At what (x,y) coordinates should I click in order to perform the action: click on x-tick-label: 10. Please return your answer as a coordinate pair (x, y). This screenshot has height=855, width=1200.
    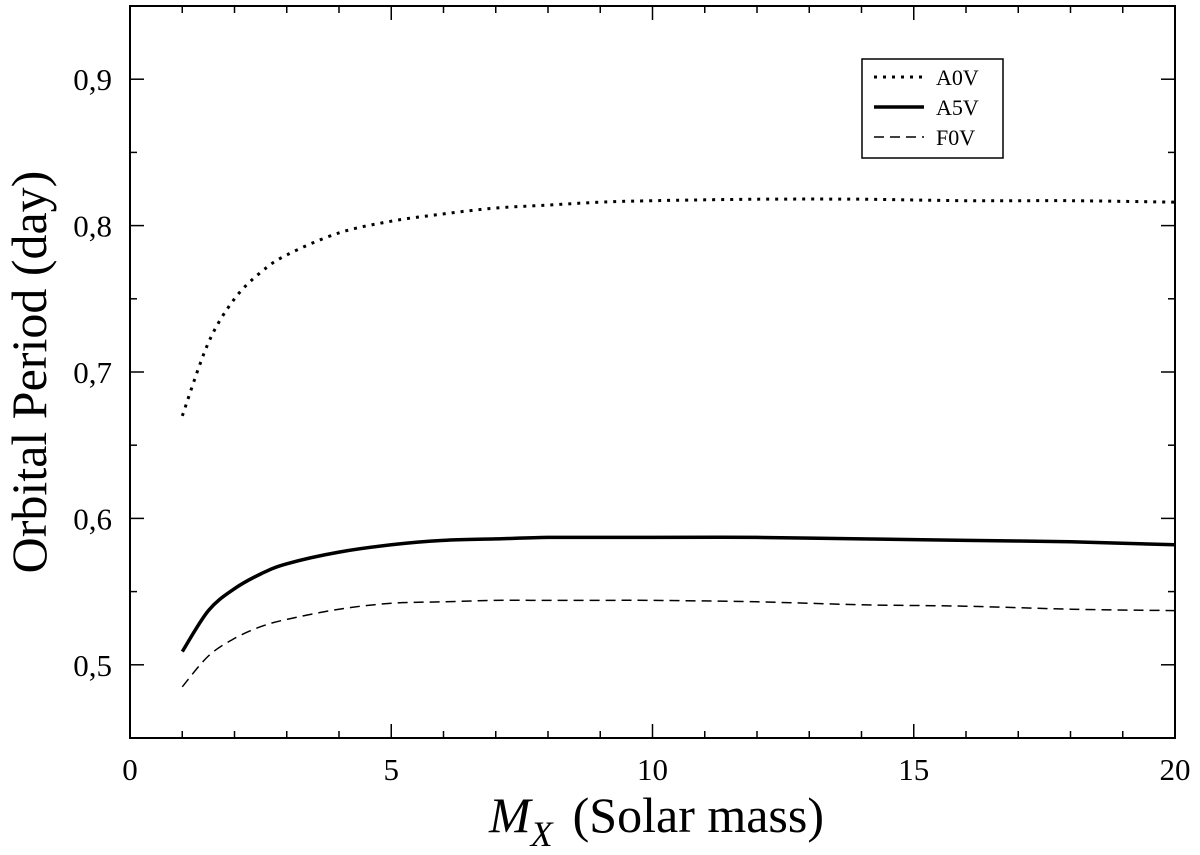
    Looking at the image, I should click on (652, 769).